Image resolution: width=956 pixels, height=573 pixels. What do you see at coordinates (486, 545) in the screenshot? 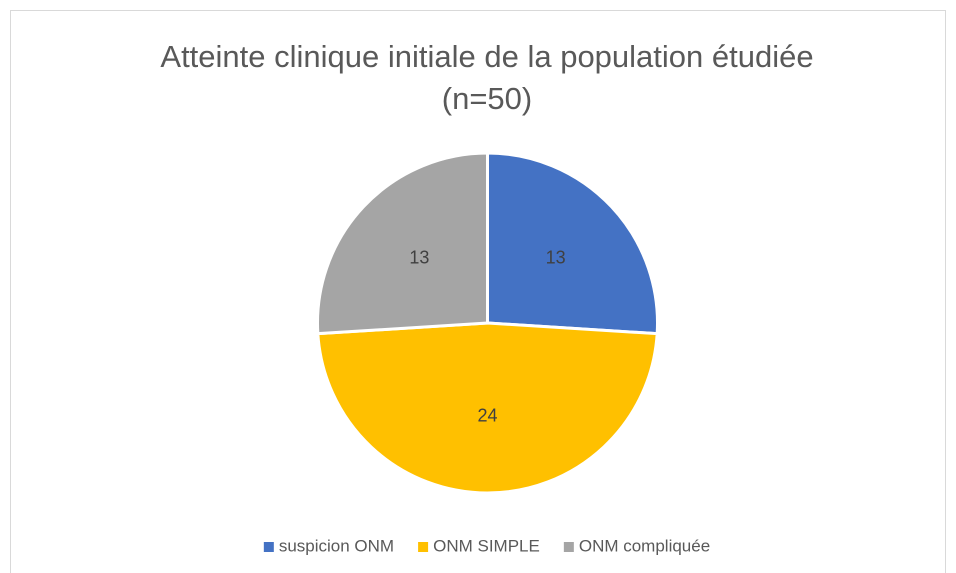
I see `legend-label: ONM SIMPLE` at bounding box center [486, 545].